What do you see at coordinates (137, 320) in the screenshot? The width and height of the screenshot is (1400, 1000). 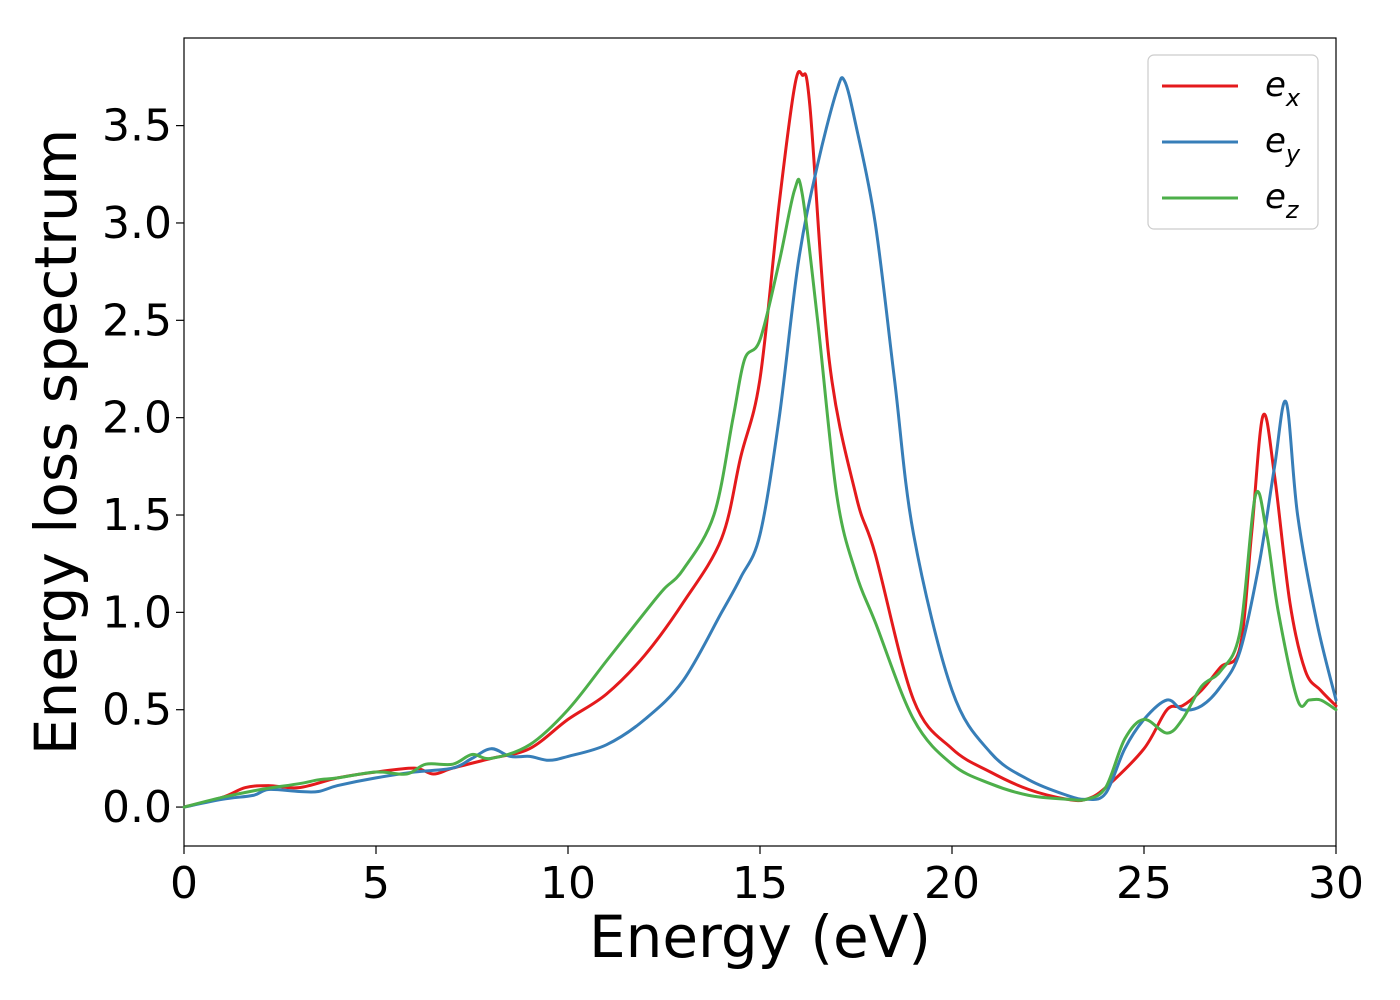 I see `y-tick-label: 2.5` at bounding box center [137, 320].